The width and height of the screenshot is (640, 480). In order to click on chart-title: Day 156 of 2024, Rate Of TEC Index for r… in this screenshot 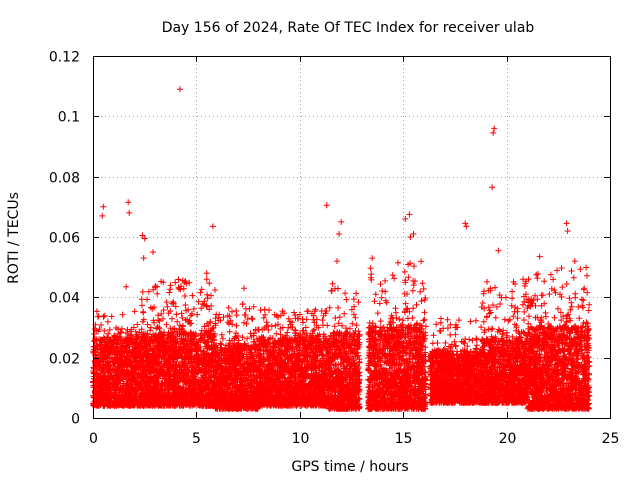, I will do `click(348, 28)`.